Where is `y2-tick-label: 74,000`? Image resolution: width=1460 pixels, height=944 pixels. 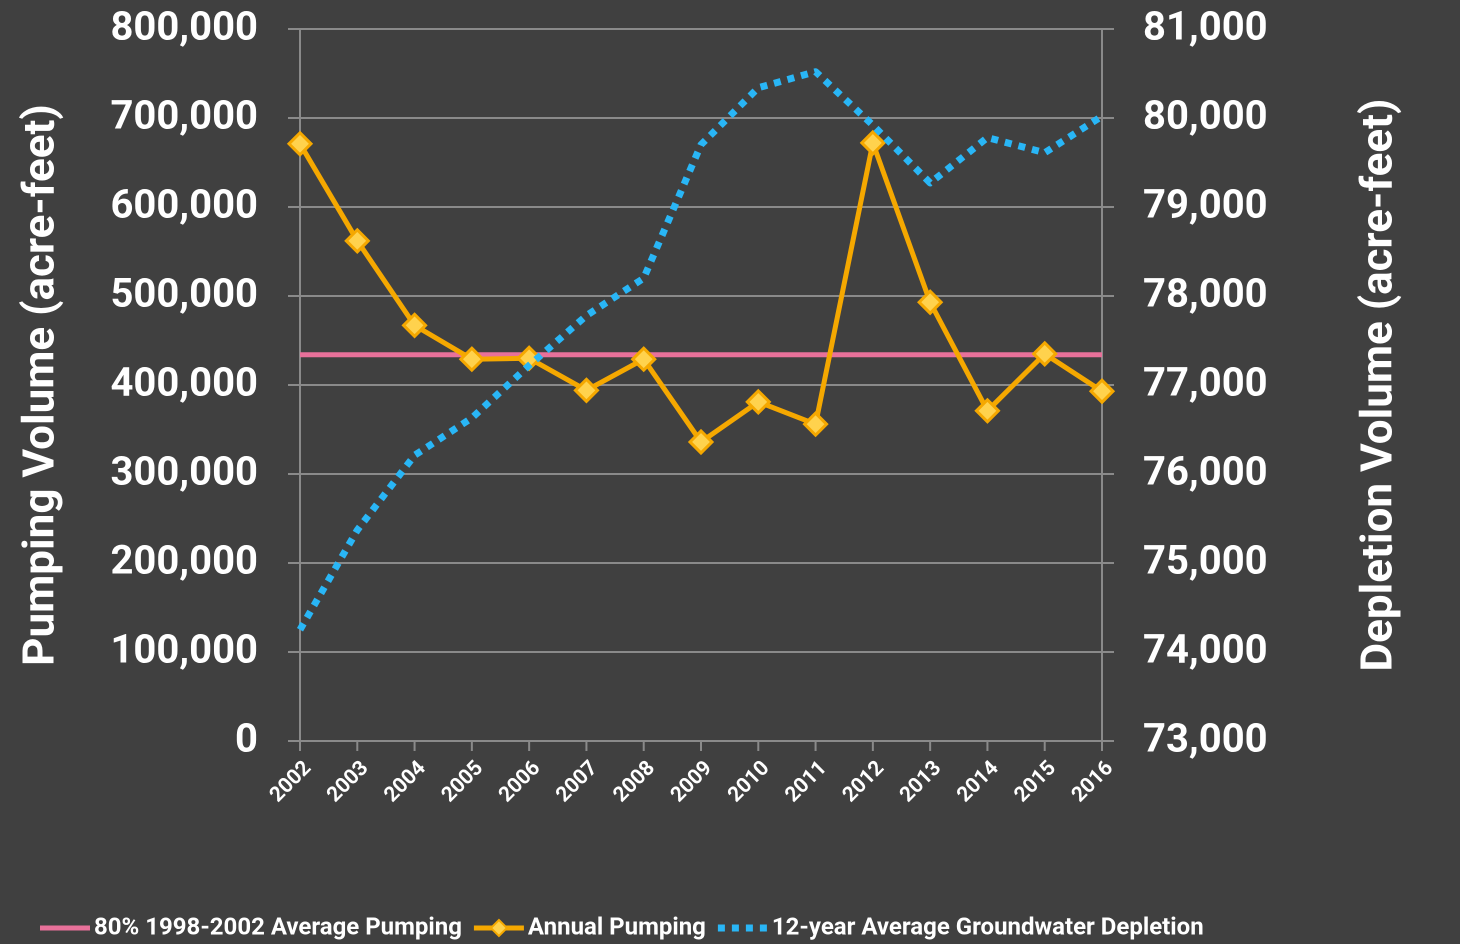 y2-tick-label: 74,000 is located at coordinates (1205, 649).